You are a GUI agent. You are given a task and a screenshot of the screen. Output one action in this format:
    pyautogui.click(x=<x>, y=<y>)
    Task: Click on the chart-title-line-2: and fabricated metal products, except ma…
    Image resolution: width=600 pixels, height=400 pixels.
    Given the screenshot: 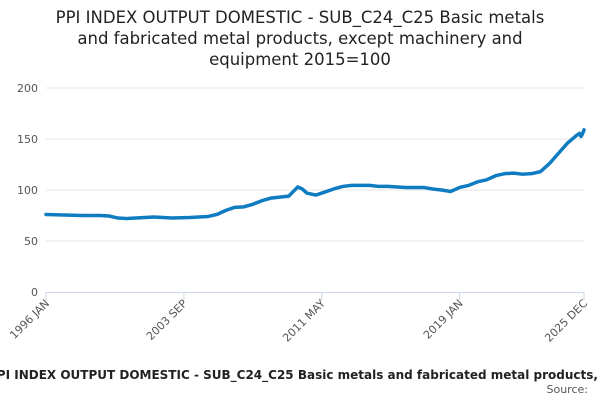 What is the action you would take?
    pyautogui.click(x=300, y=38)
    